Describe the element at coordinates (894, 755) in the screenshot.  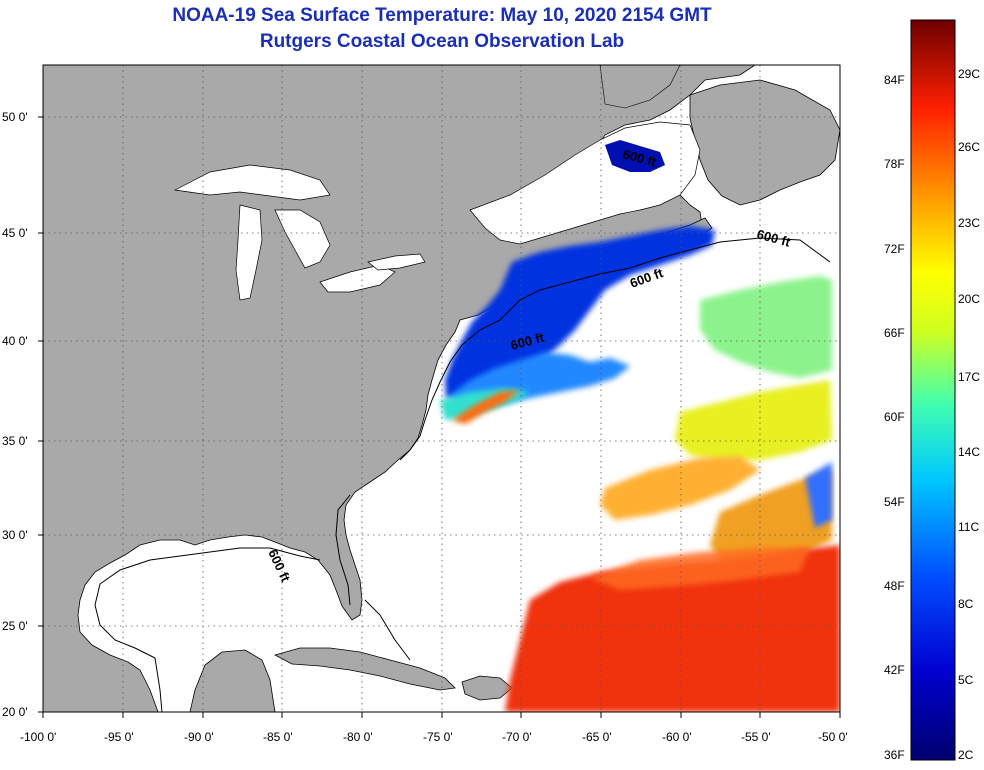
I see `colorbar-f-label: 36F` at that location.